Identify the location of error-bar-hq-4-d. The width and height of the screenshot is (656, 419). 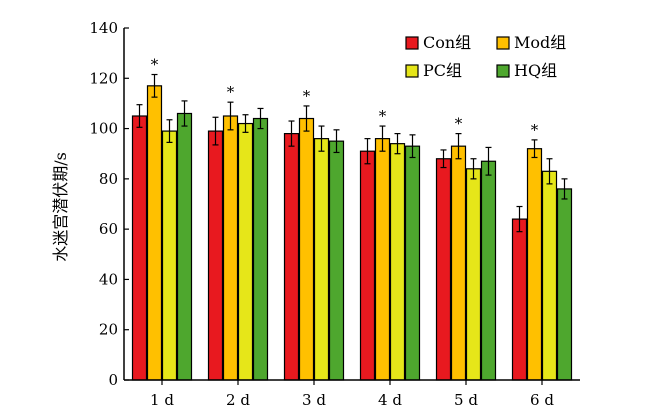
(412, 146).